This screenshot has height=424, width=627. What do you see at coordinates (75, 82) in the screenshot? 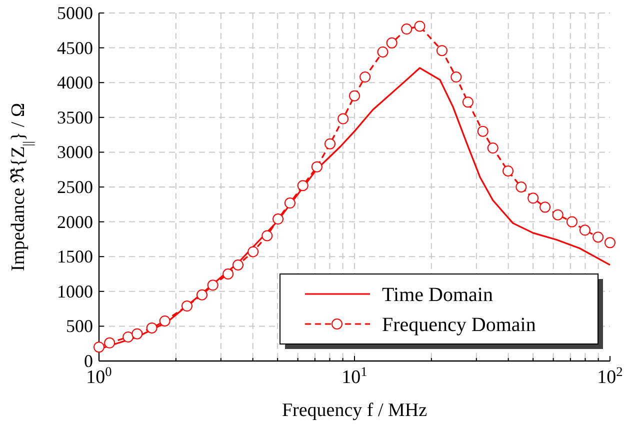
I see `y-tick-label: 4000` at bounding box center [75, 82].